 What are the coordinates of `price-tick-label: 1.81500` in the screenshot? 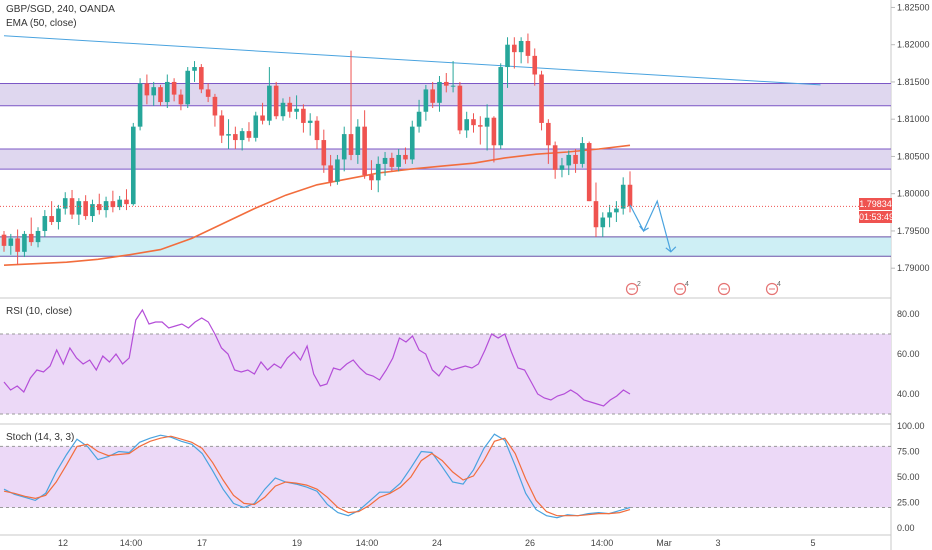 It's located at (913, 82).